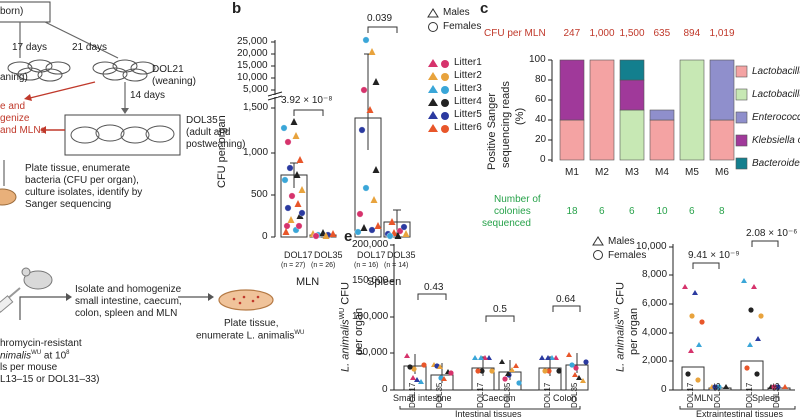 The width and height of the screenshot is (800, 419). I want to click on c-colonies-label-3: sequenced, so click(506, 223).